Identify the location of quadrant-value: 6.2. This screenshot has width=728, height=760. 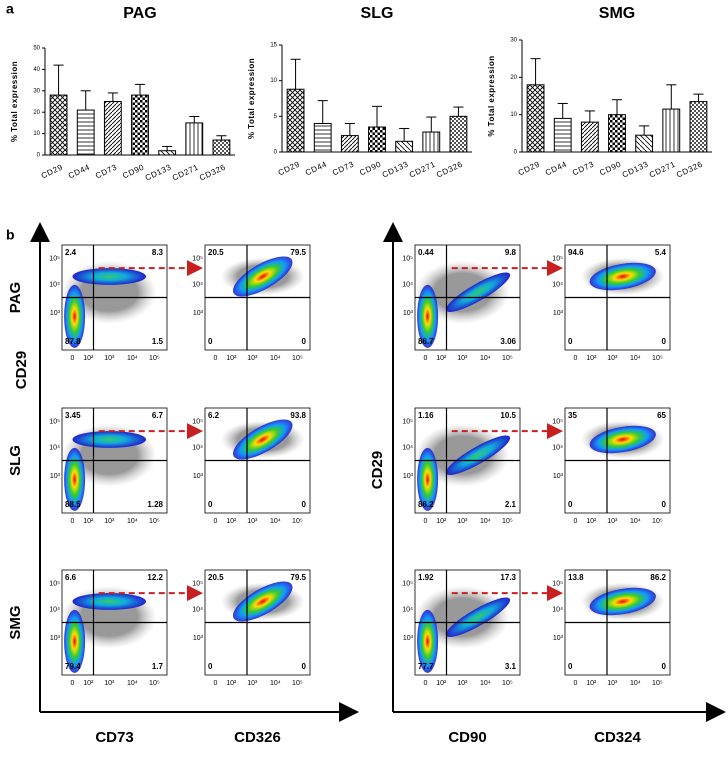
(214, 415).